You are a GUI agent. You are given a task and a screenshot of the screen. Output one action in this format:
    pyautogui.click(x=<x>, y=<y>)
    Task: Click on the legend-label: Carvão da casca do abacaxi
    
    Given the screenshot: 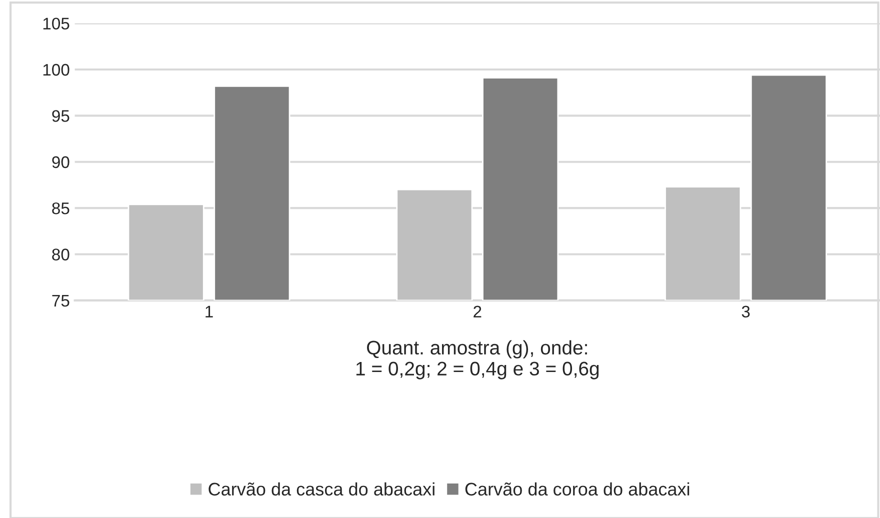 What is the action you would take?
    pyautogui.click(x=321, y=489)
    